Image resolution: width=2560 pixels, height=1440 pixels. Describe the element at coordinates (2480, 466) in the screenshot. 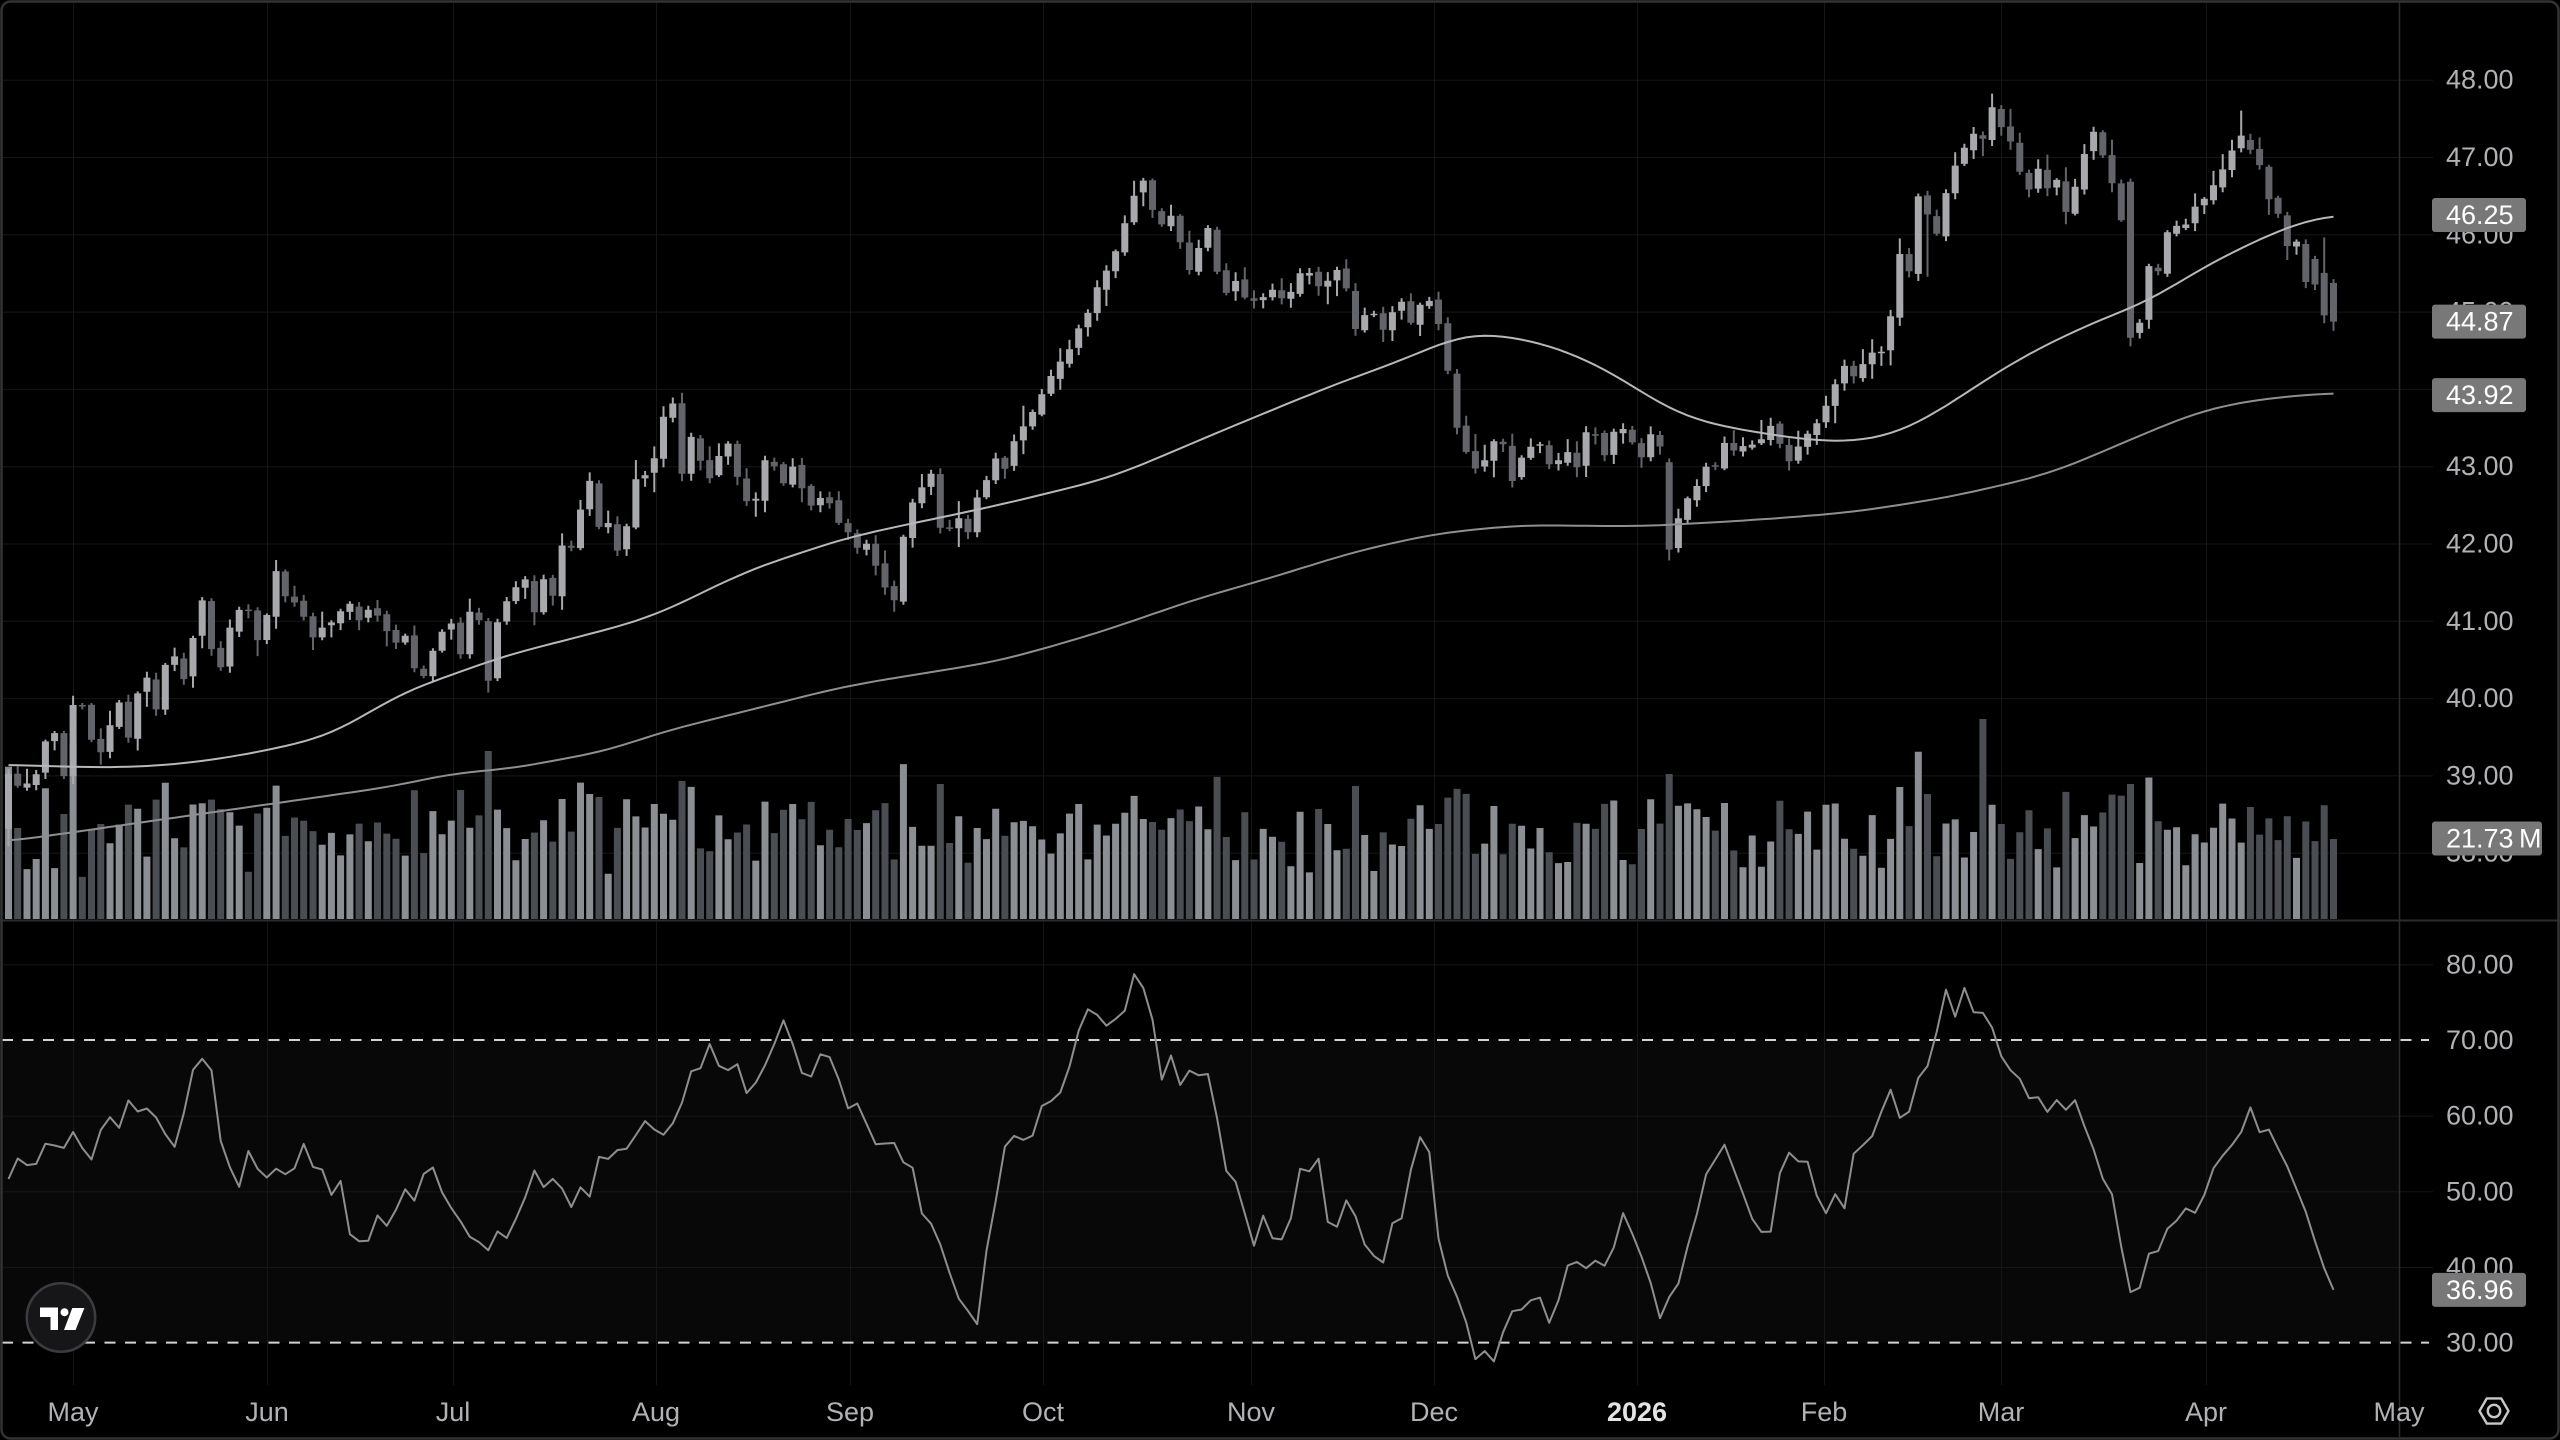

I see `svg-text: 43.00` at that location.